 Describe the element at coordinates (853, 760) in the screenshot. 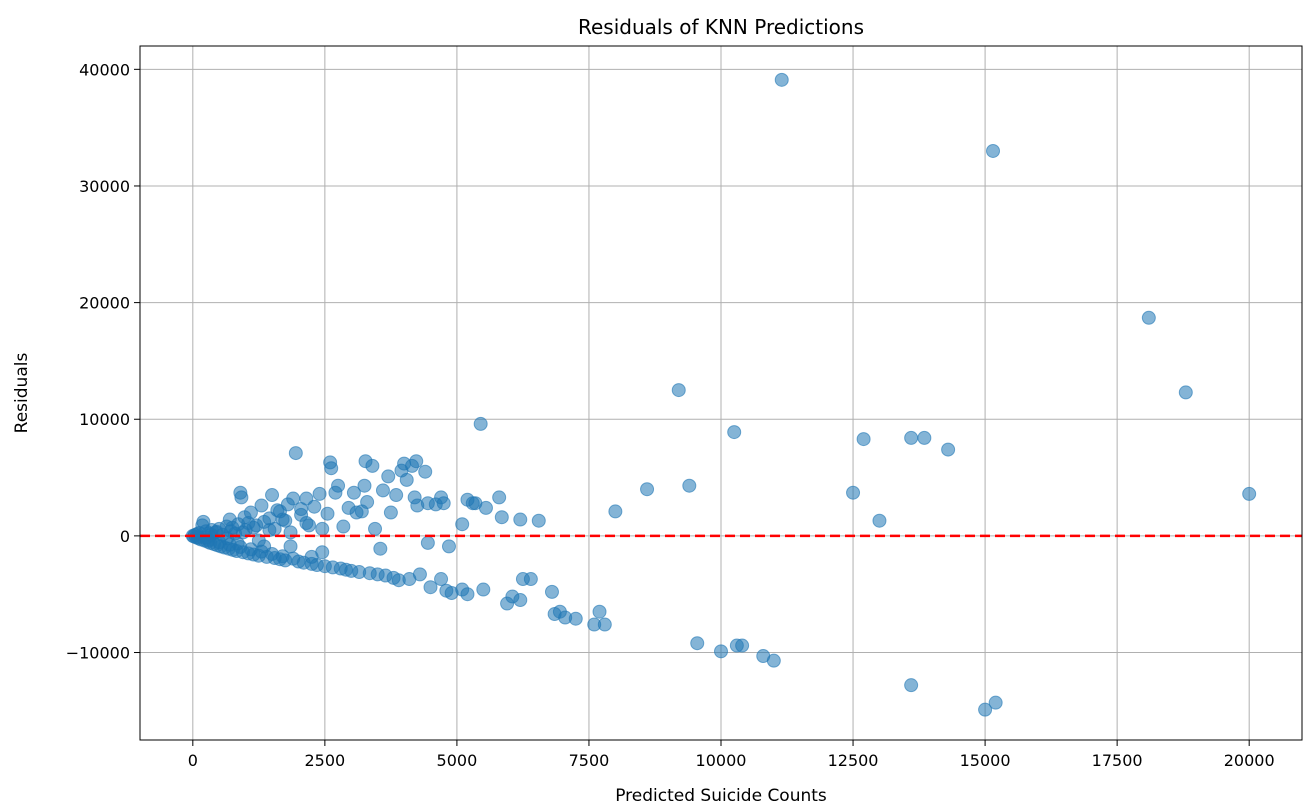

I see `x-tick-label: 12500` at that location.